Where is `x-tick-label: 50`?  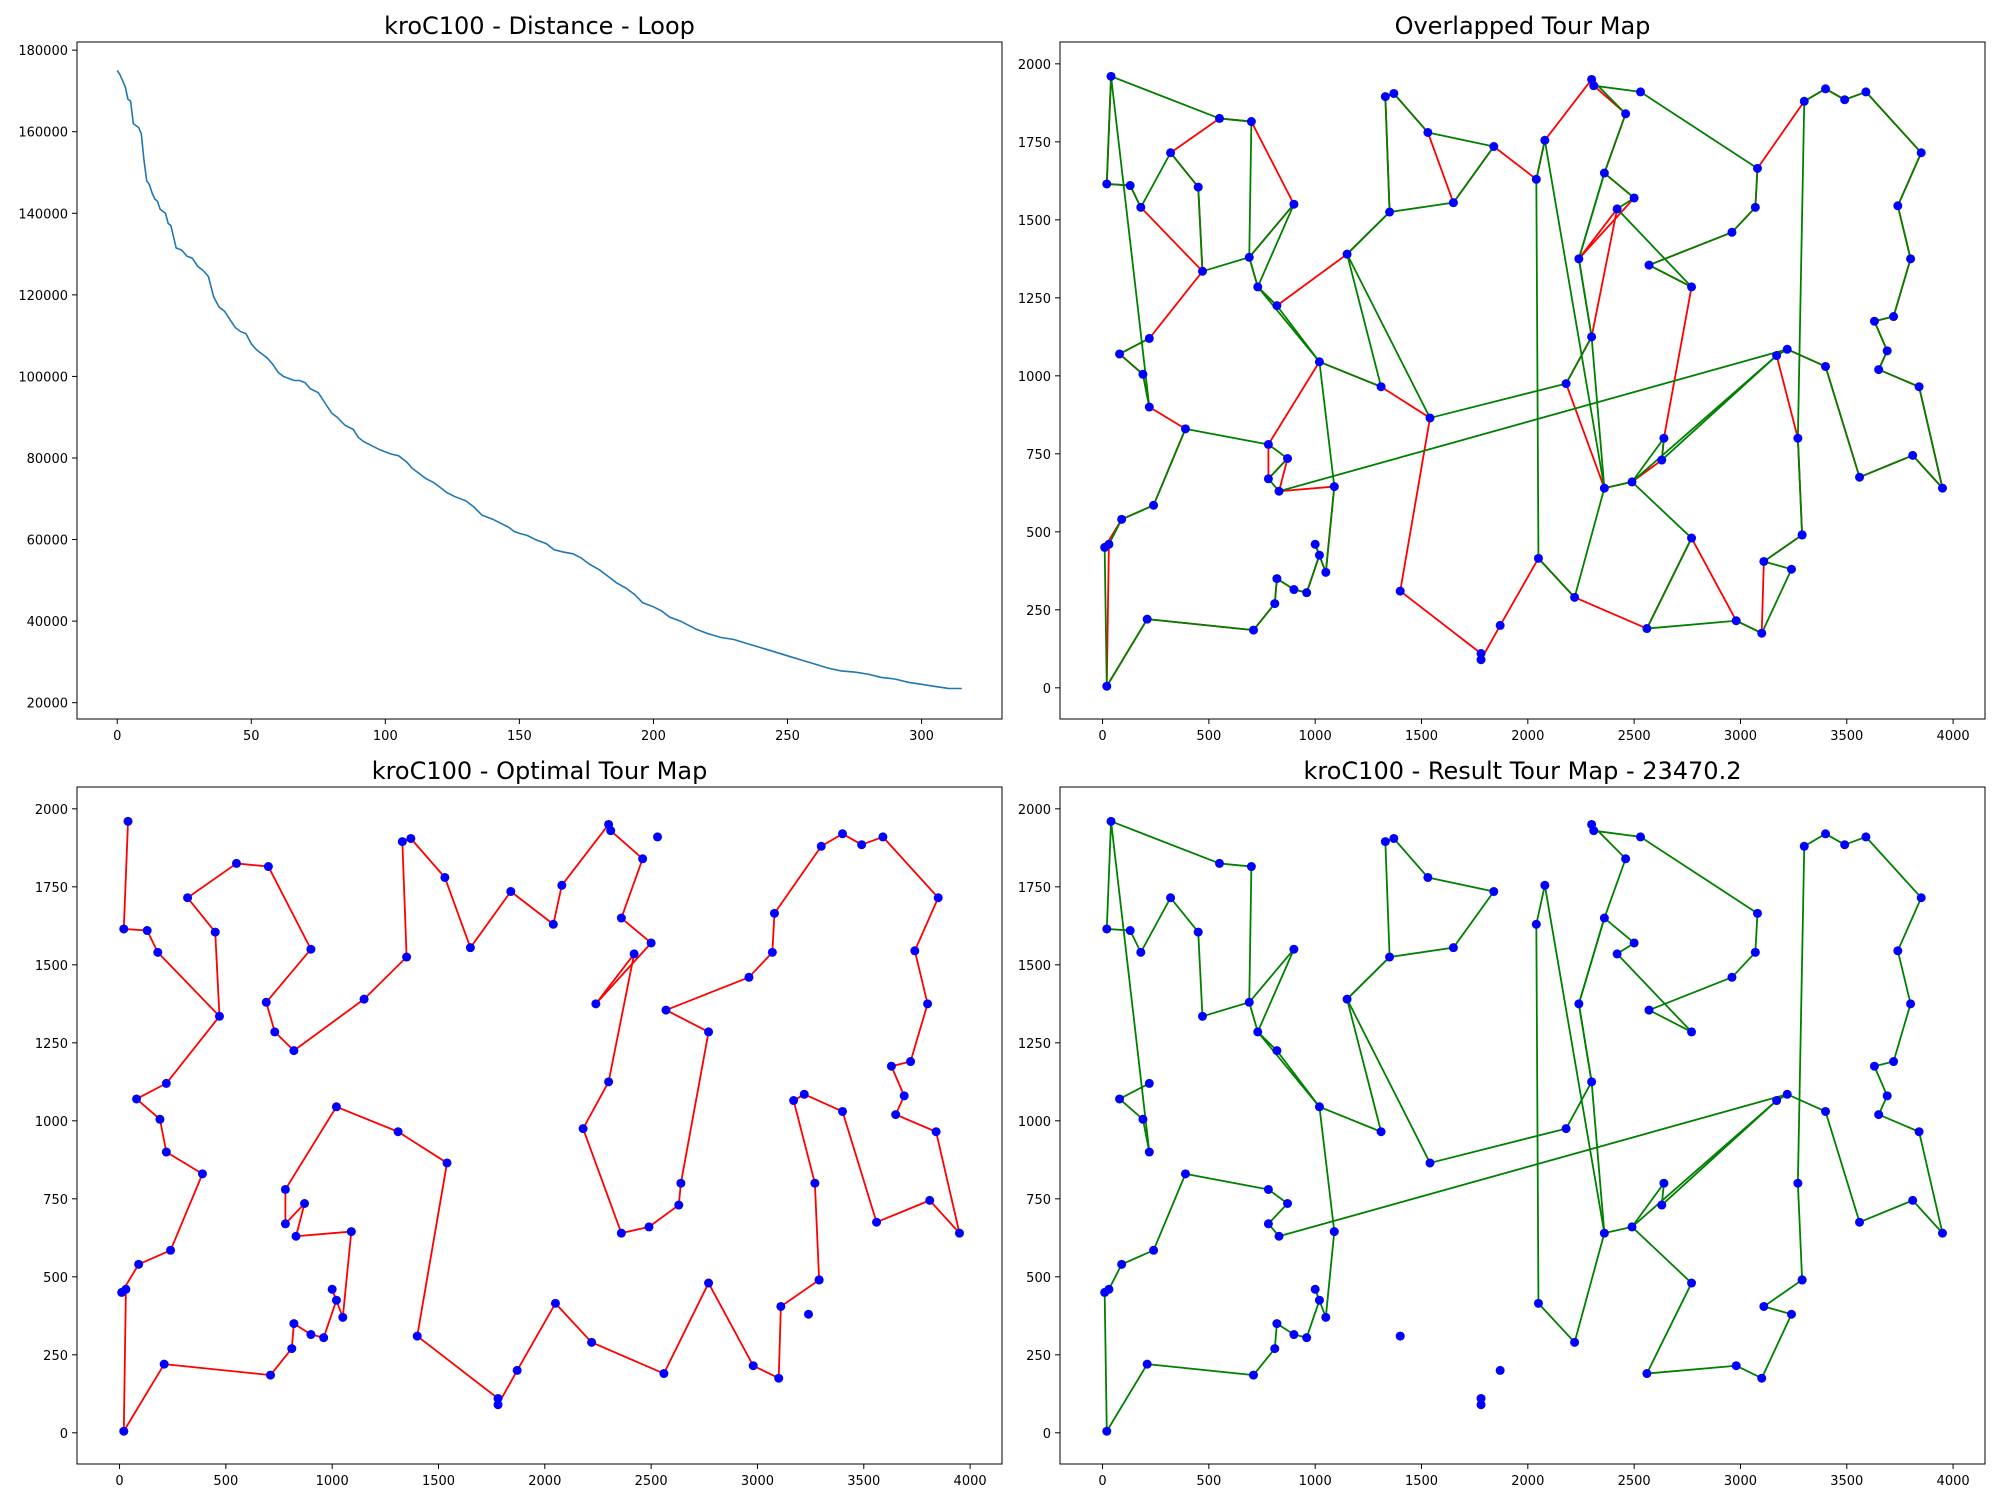
x-tick-label: 50 is located at coordinates (251, 736).